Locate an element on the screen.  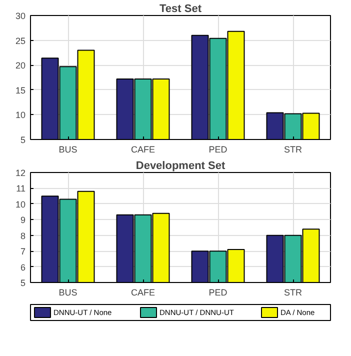
y-tick-label: 15 is located at coordinates (20, 90).